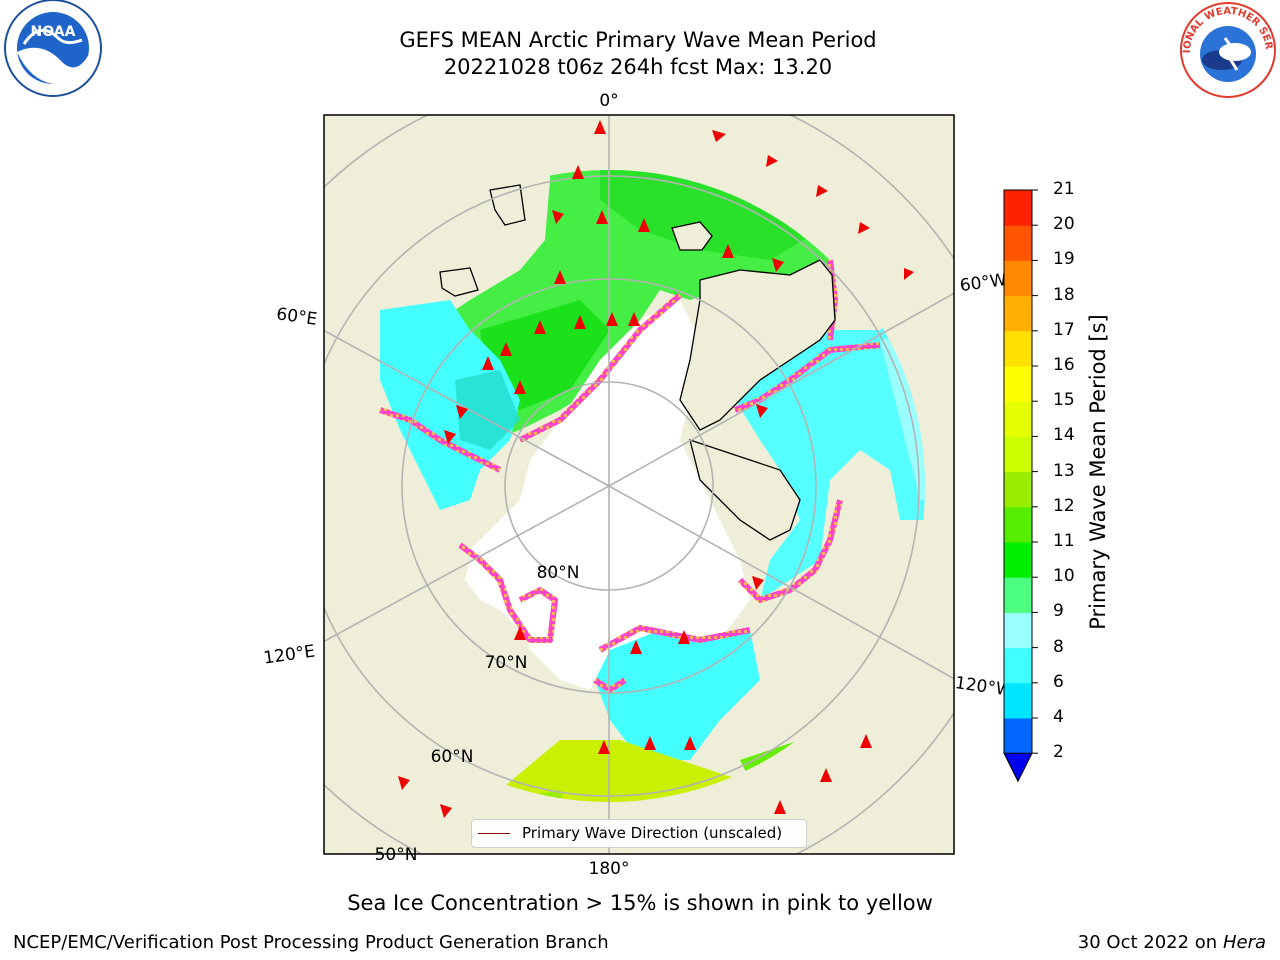 The height and width of the screenshot is (960, 1280). I want to click on meridian-120e, so click(467, 564).